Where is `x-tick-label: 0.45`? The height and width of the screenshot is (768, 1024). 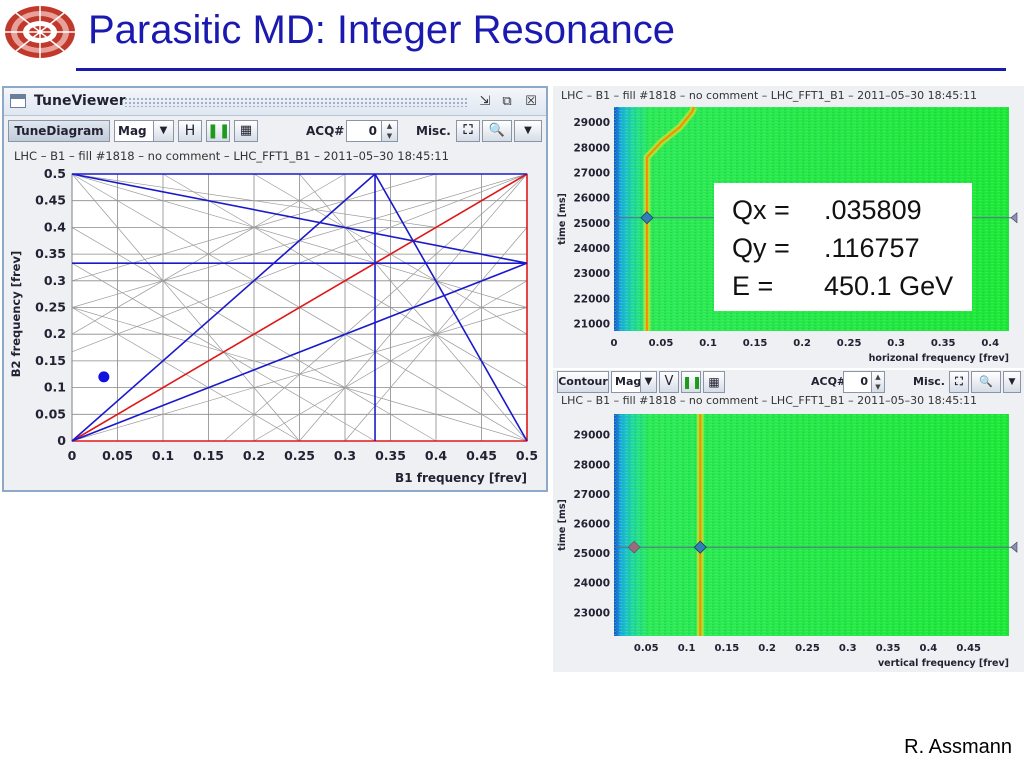
x-tick-label: 0.45 is located at coordinates (968, 648).